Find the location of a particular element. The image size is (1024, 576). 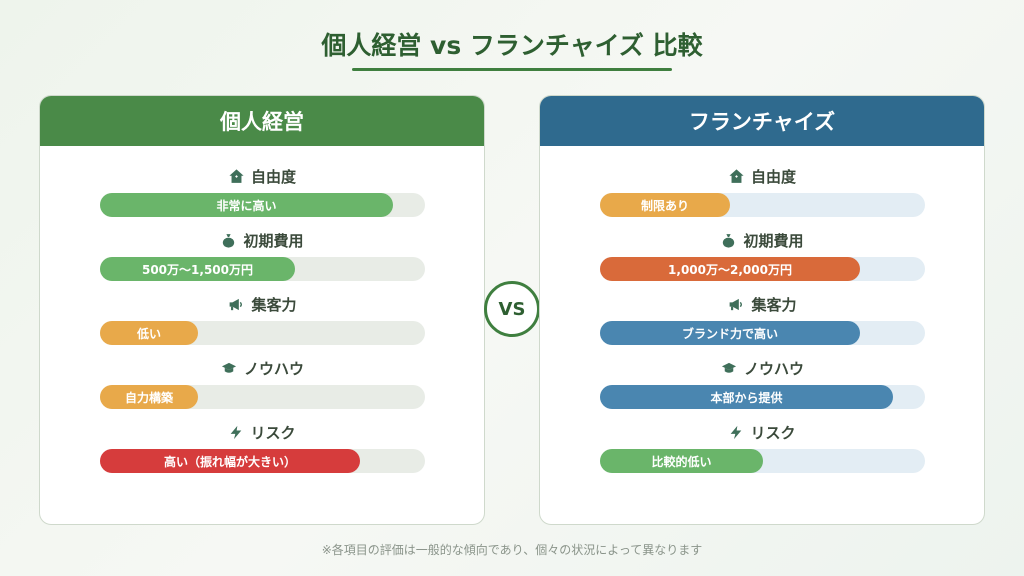

title-underline is located at coordinates (512, 69).